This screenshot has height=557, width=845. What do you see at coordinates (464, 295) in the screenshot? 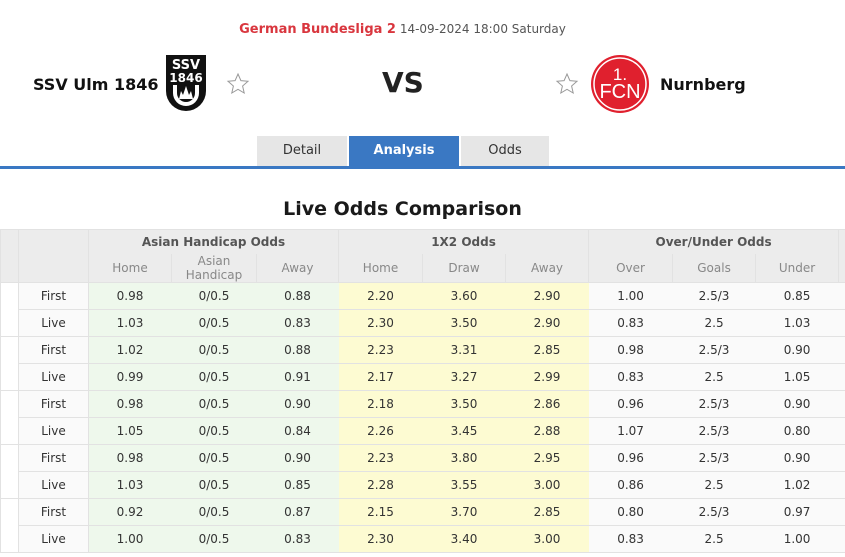
I see `x12-odds-cell: 3.60` at bounding box center [464, 295].